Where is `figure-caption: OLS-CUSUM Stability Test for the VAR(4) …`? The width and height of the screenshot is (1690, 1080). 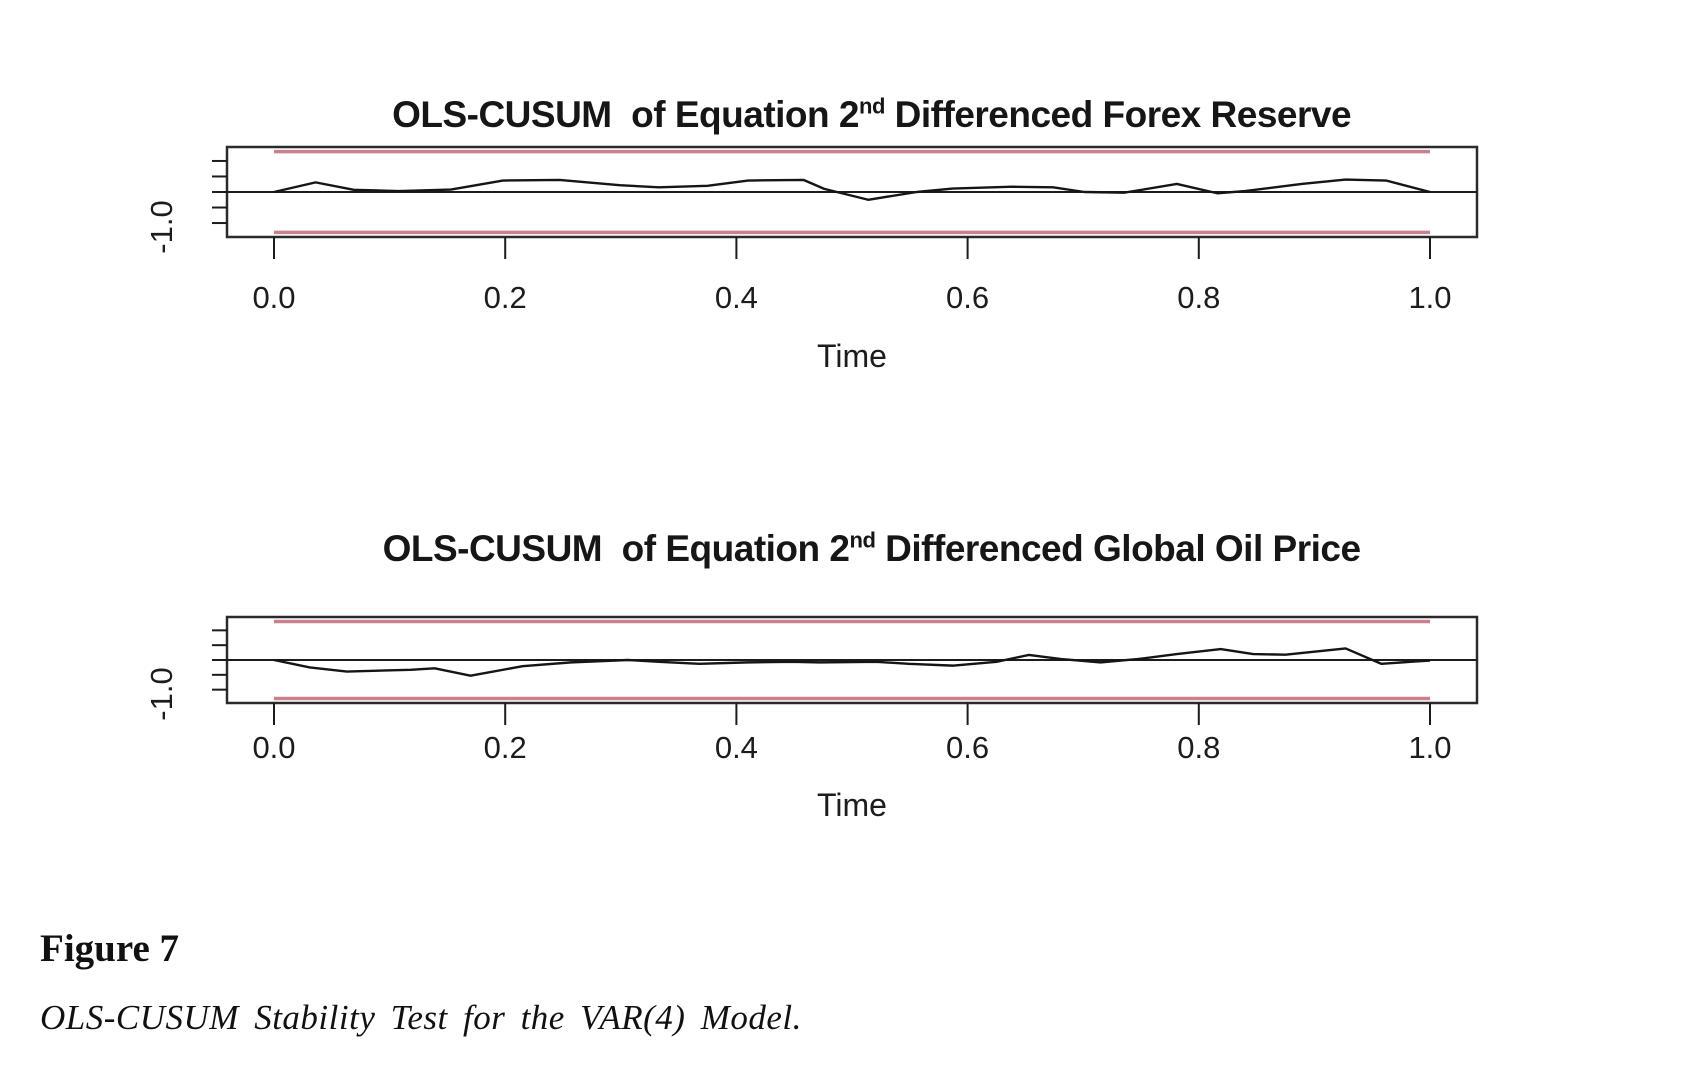 figure-caption: OLS-CUSUM Stability Test for the VAR(4) … is located at coordinates (421, 1017).